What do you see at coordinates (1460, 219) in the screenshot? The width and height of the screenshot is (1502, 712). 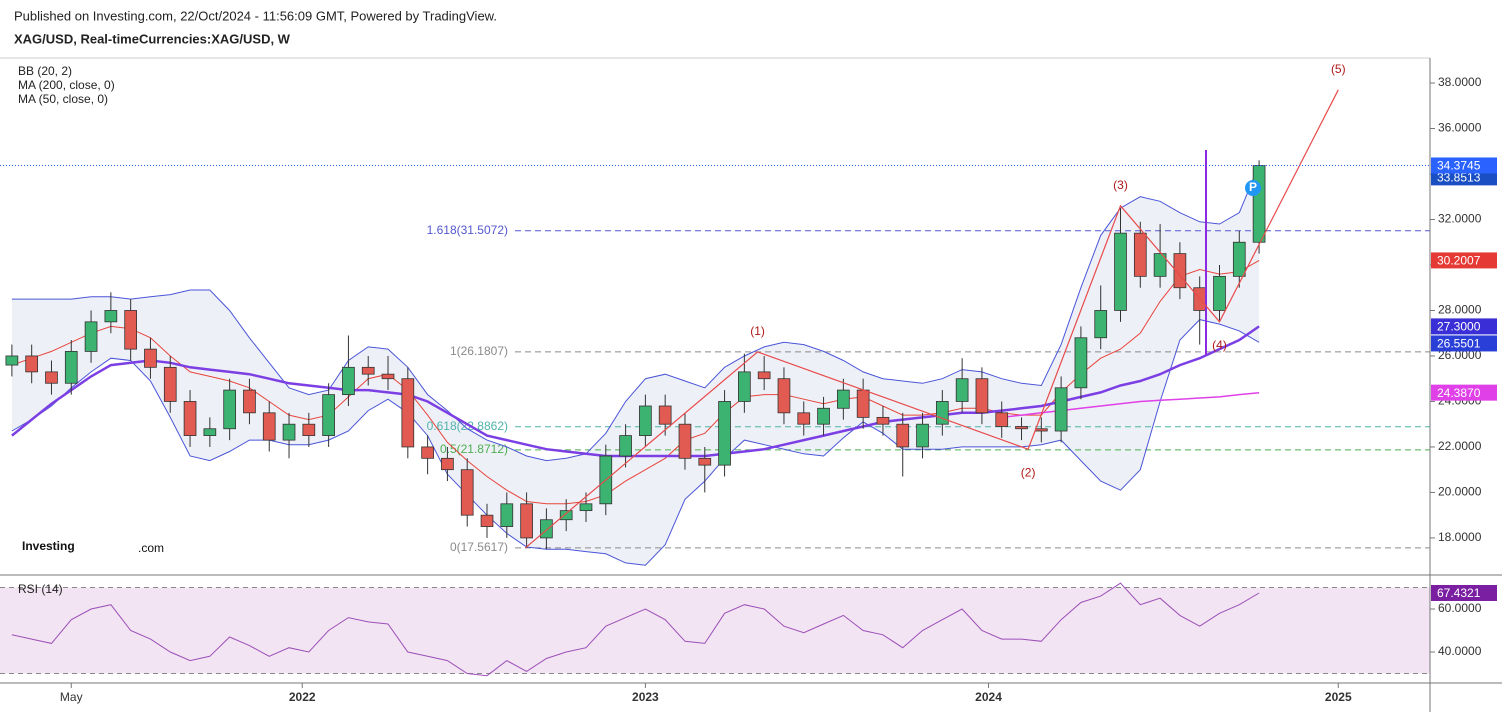 I see `y-tick-label: 32.0000` at bounding box center [1460, 219].